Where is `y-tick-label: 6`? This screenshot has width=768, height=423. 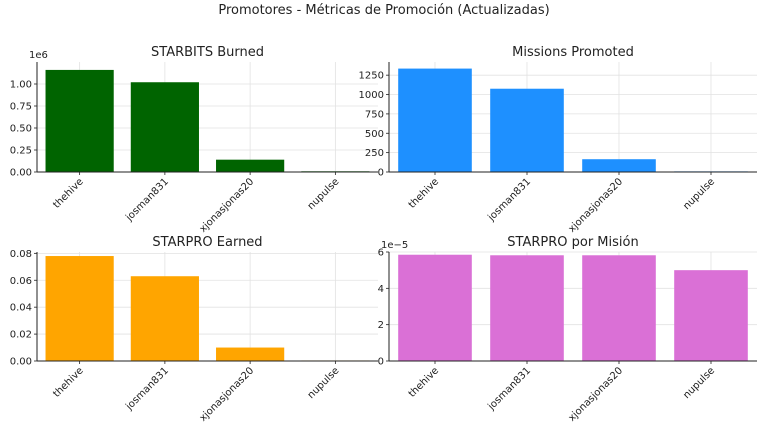
y-tick-label: 6 is located at coordinates (381, 253).